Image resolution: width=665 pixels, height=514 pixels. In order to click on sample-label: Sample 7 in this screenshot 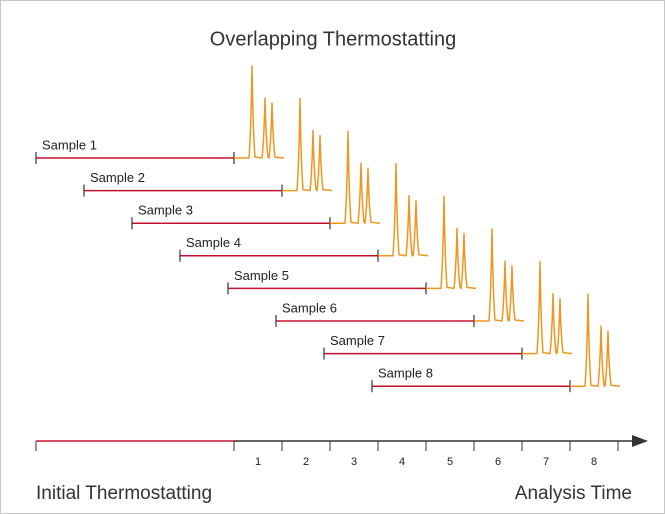, I will do `click(357, 340)`.